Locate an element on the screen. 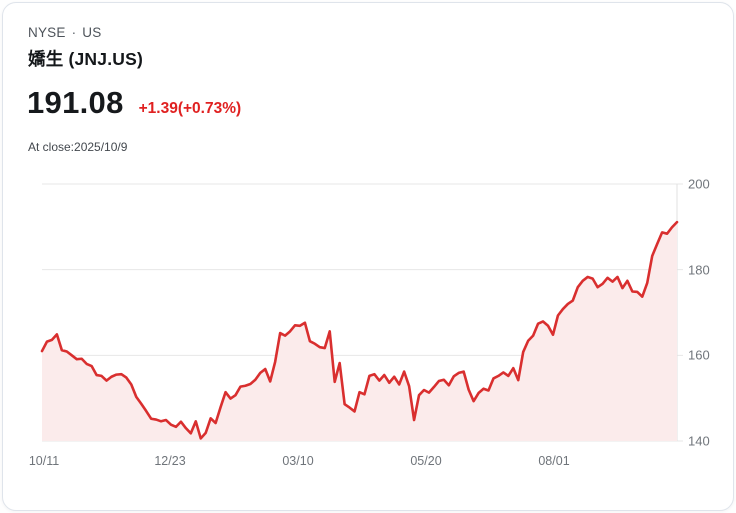 Image resolution: width=736 pixels, height=513 pixels. y-axis-label: 160 is located at coordinates (699, 355).